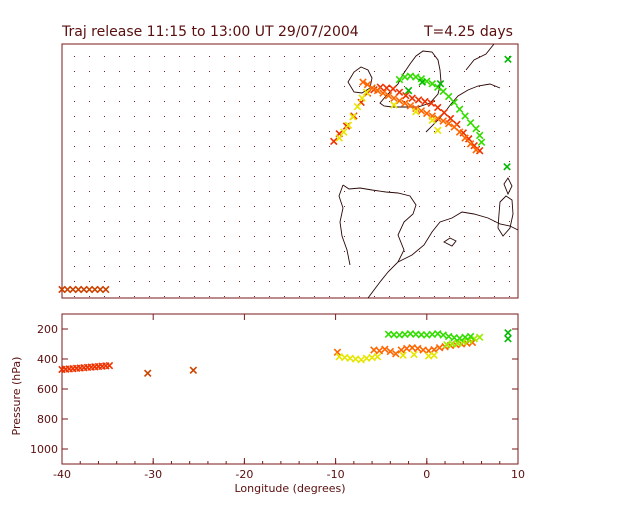 This screenshot has height=512, width=640. Describe the element at coordinates (16, 396) in the screenshot. I see `y-axis-label: Pressure (hPa)` at that location.